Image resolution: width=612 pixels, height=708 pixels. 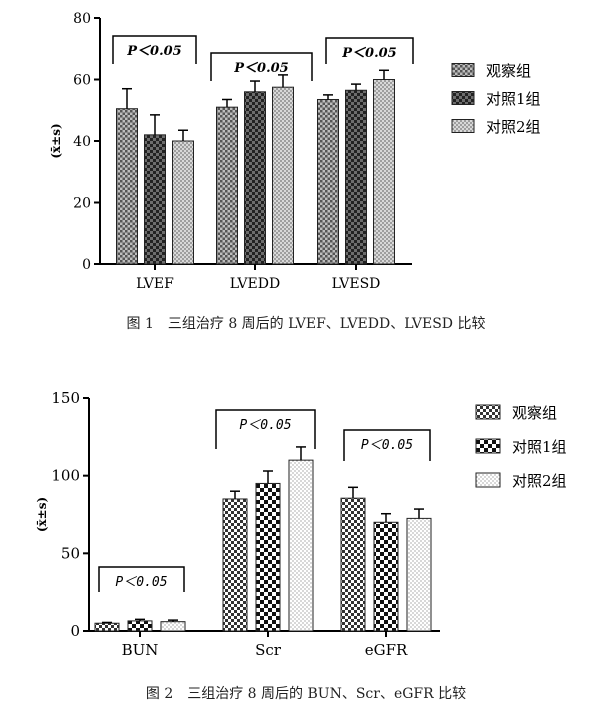 I want to click on y-tick-label: 150, so click(x=65, y=398).